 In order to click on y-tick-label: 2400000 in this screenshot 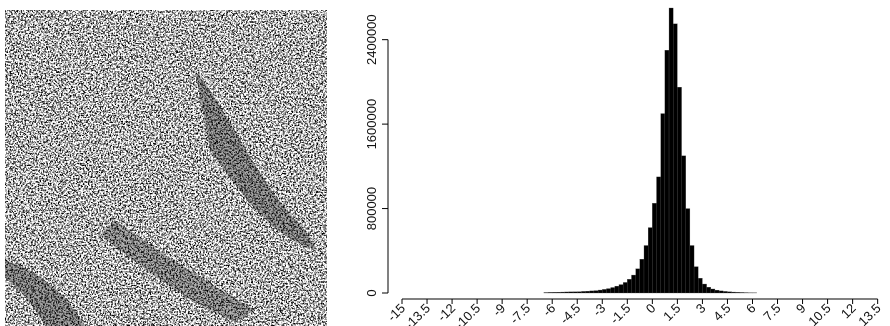, I will do `click(371, 39)`.